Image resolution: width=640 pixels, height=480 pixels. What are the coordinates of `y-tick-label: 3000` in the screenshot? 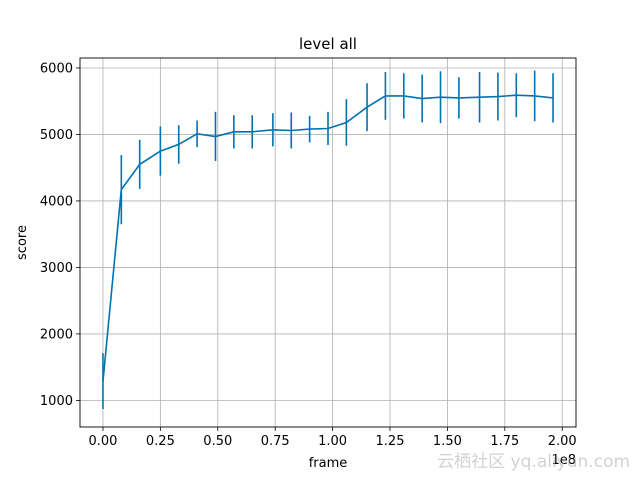 It's located at (56, 268).